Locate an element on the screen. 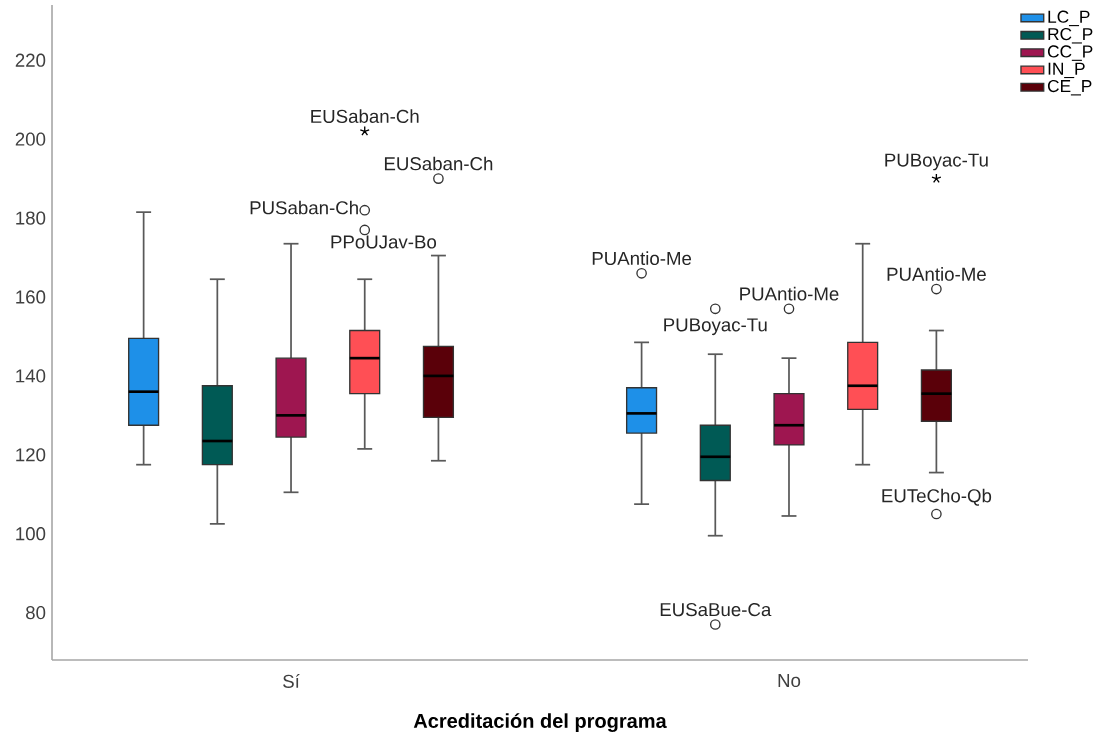 This screenshot has height=751, width=1102. y-tick-label: 140 is located at coordinates (31, 376).